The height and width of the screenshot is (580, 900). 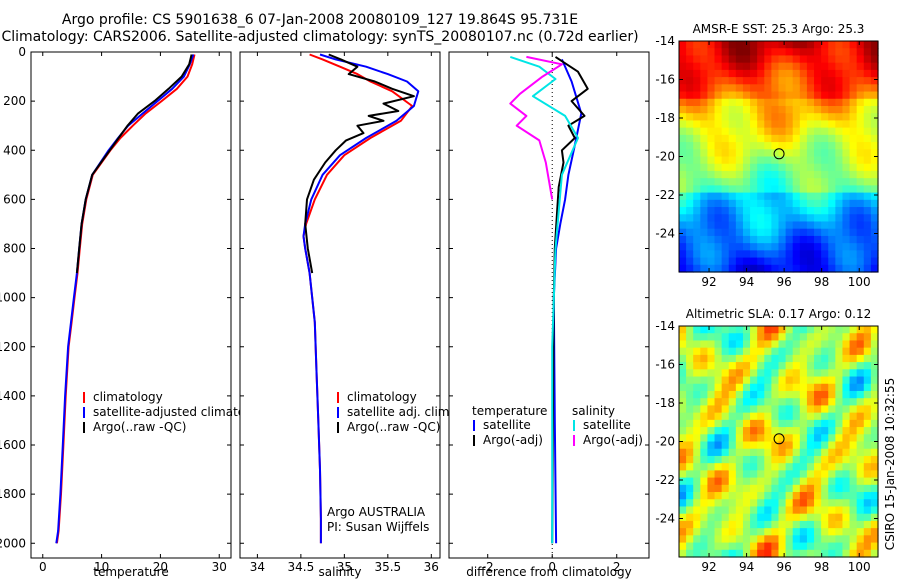 What do you see at coordinates (746, 567) in the screenshot?
I see `x-tick-label: 94` at bounding box center [746, 567].